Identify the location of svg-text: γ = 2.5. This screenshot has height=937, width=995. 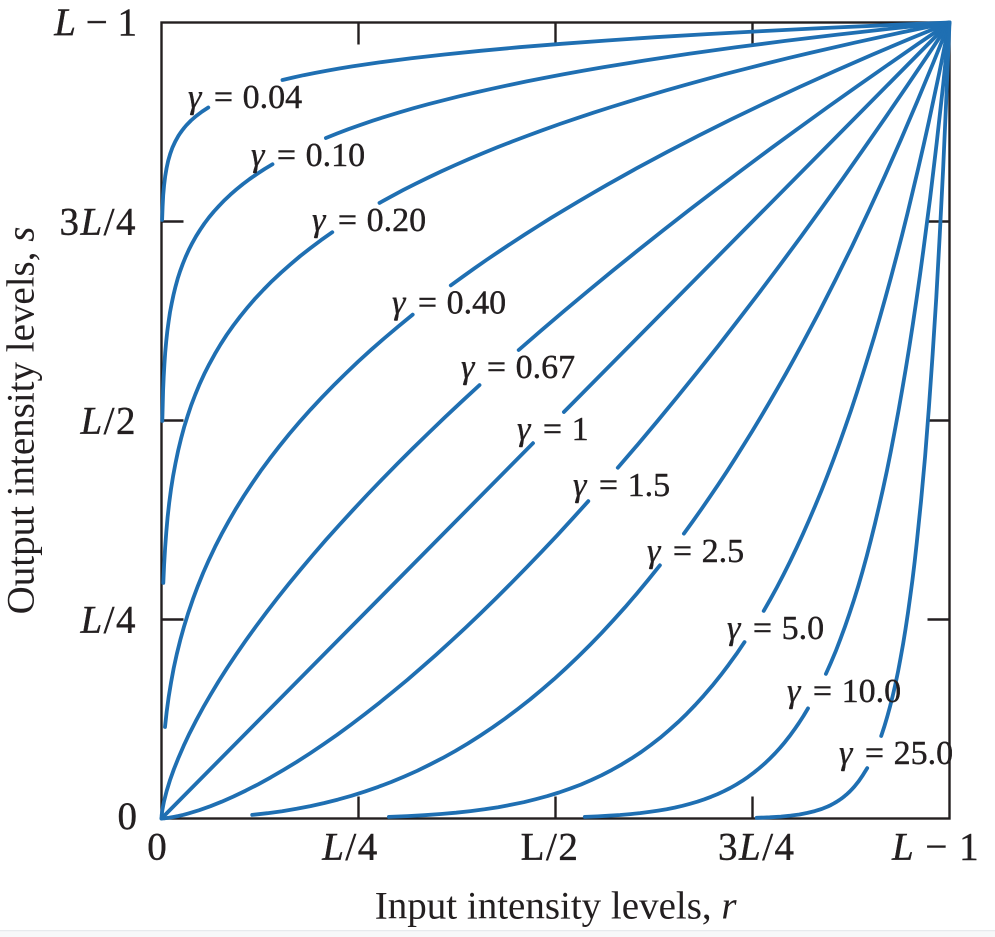
(695, 551).